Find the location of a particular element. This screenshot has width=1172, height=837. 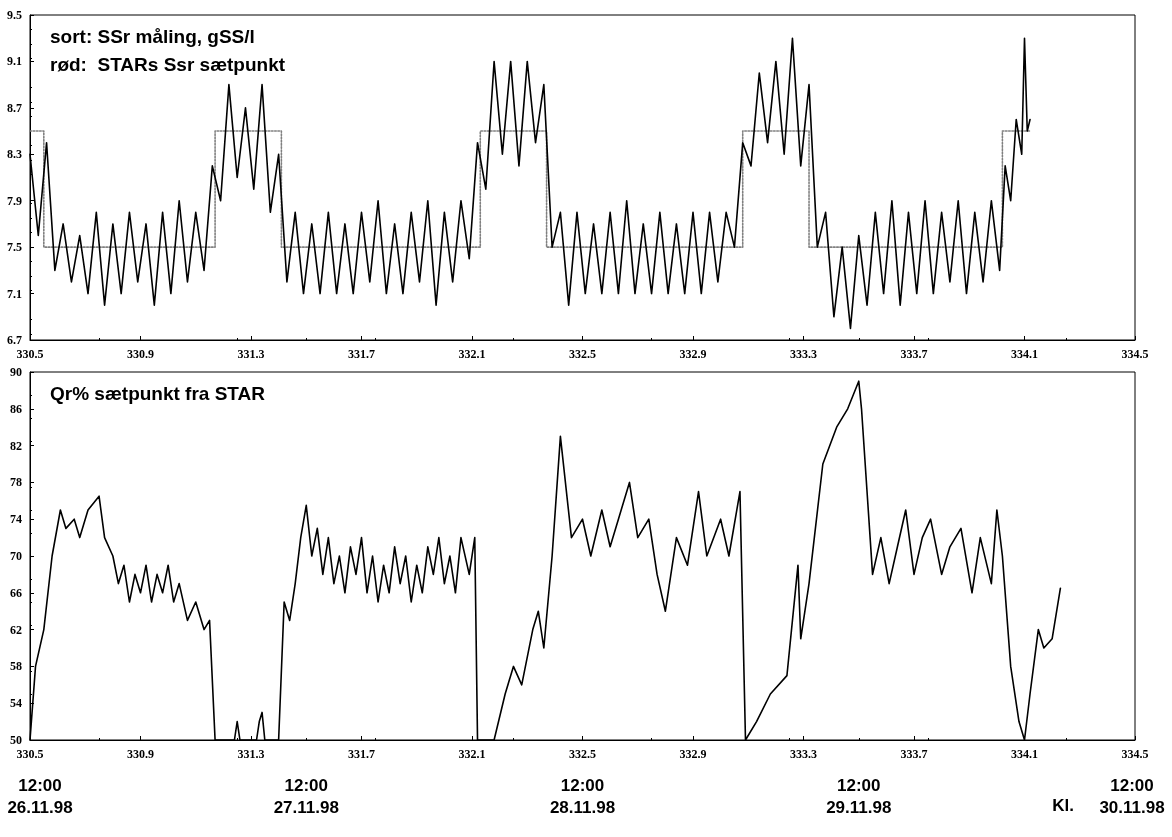

y-tick-label: 50 is located at coordinates (16, 740).